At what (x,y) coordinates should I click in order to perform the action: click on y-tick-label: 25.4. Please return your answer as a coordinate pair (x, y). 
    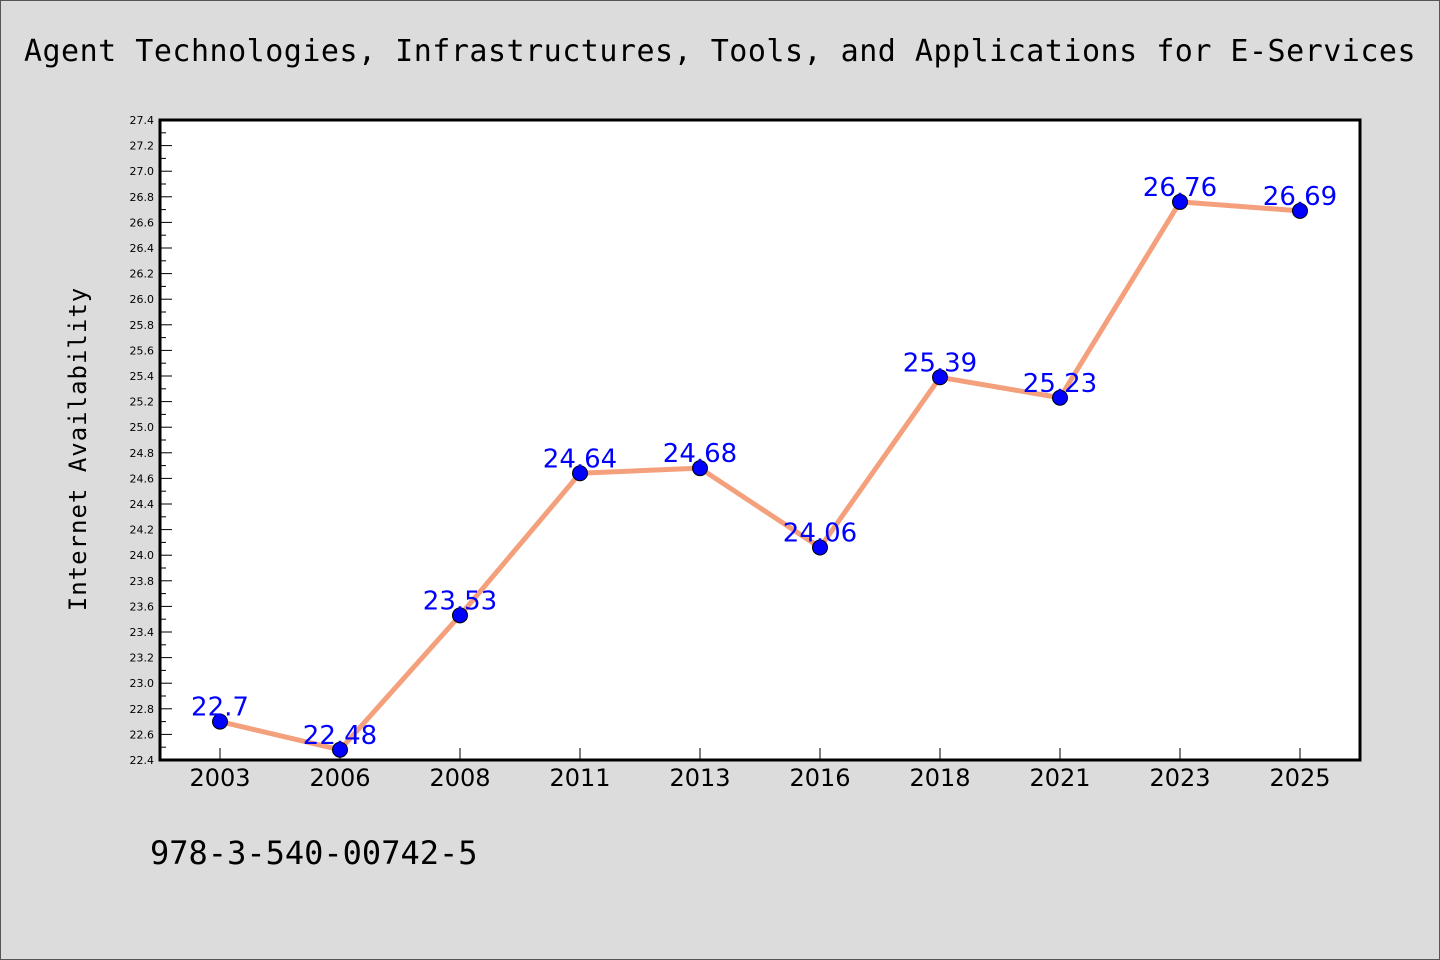
    Looking at the image, I should click on (142, 376).